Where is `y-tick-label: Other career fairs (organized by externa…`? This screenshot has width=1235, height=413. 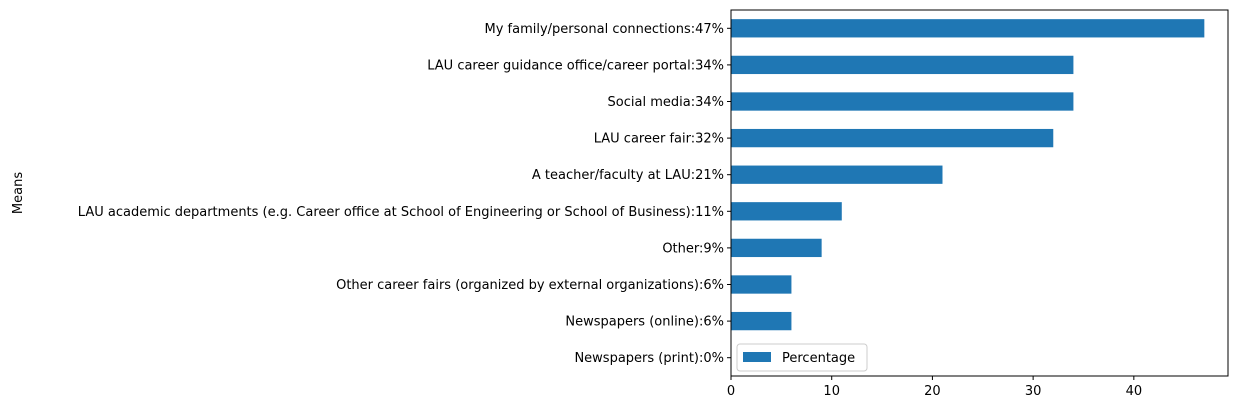
y-tick-label: Other career fairs (organized by externa… is located at coordinates (530, 285).